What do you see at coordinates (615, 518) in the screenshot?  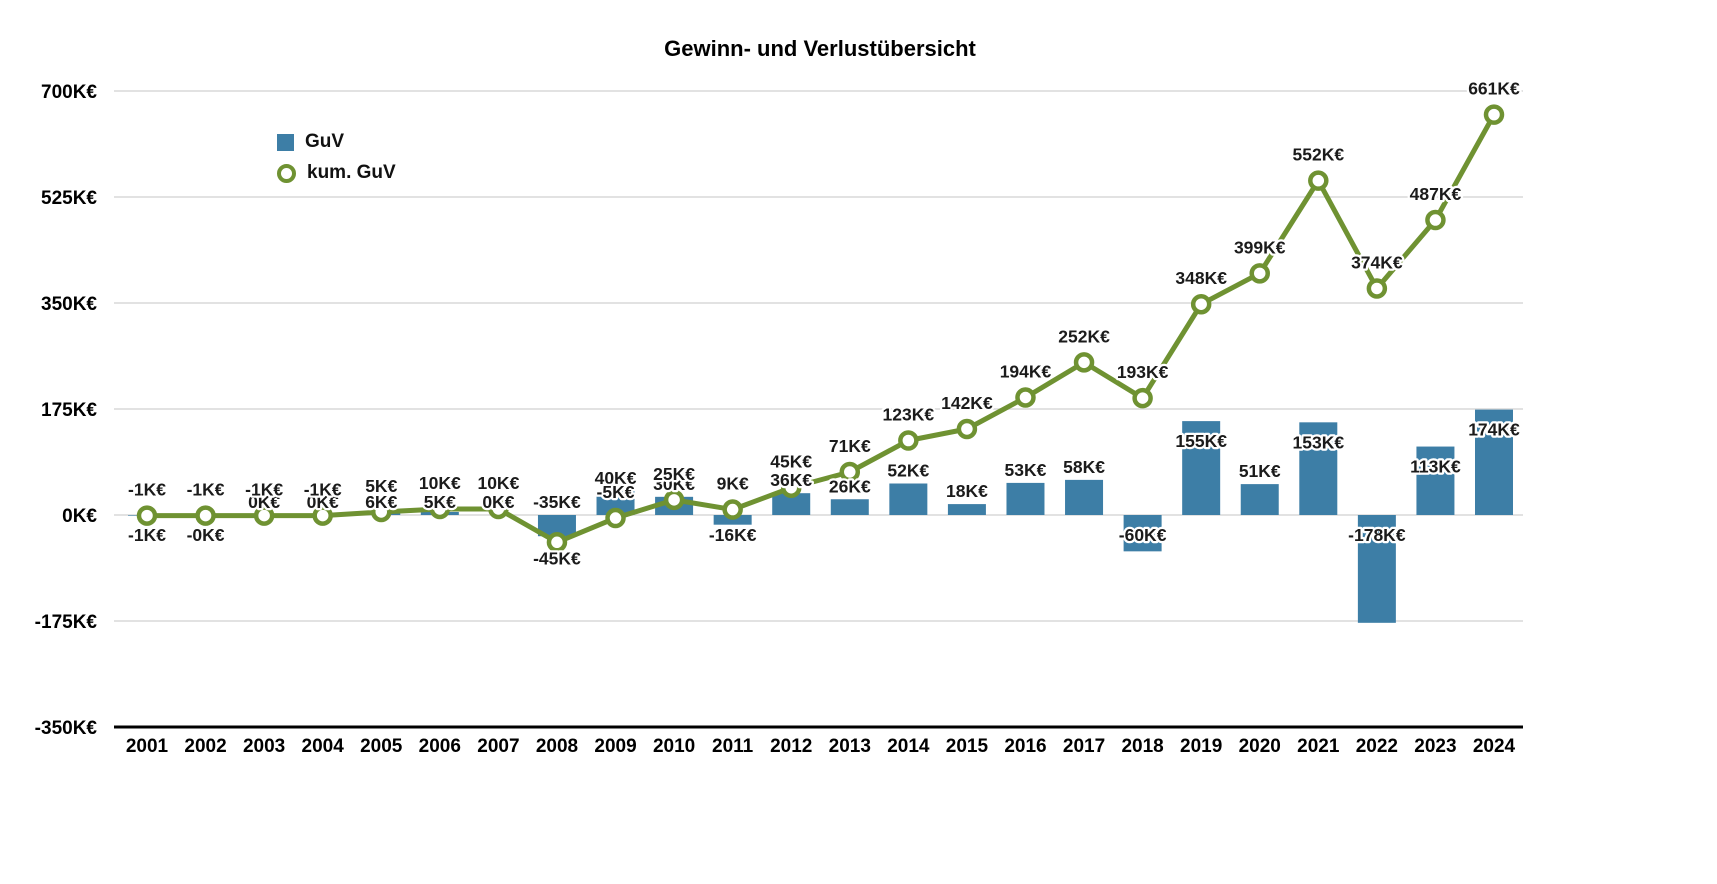 I see `kum-guv-point-2009` at bounding box center [615, 518].